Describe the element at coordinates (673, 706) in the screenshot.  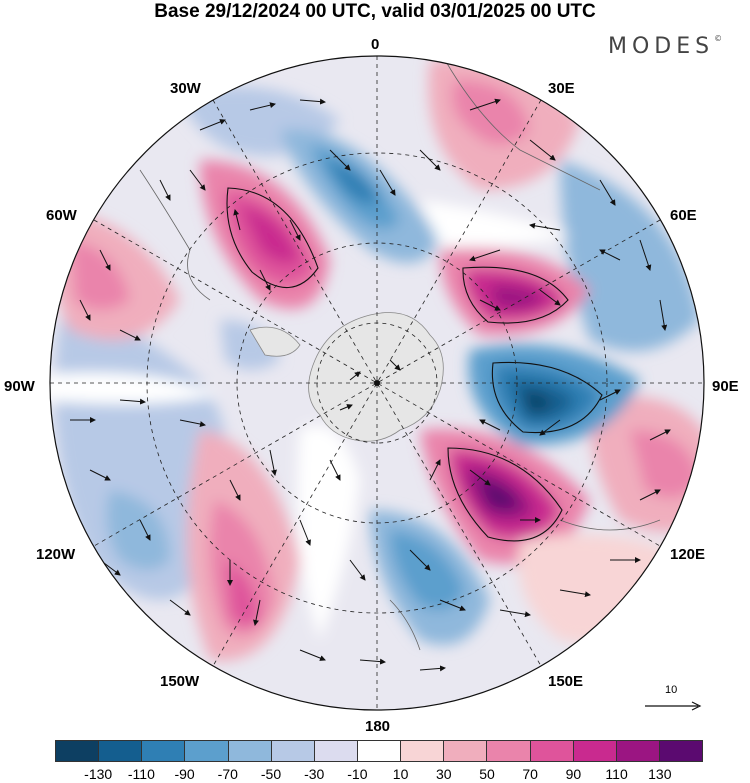
I see `reference-vector-arrow` at that location.